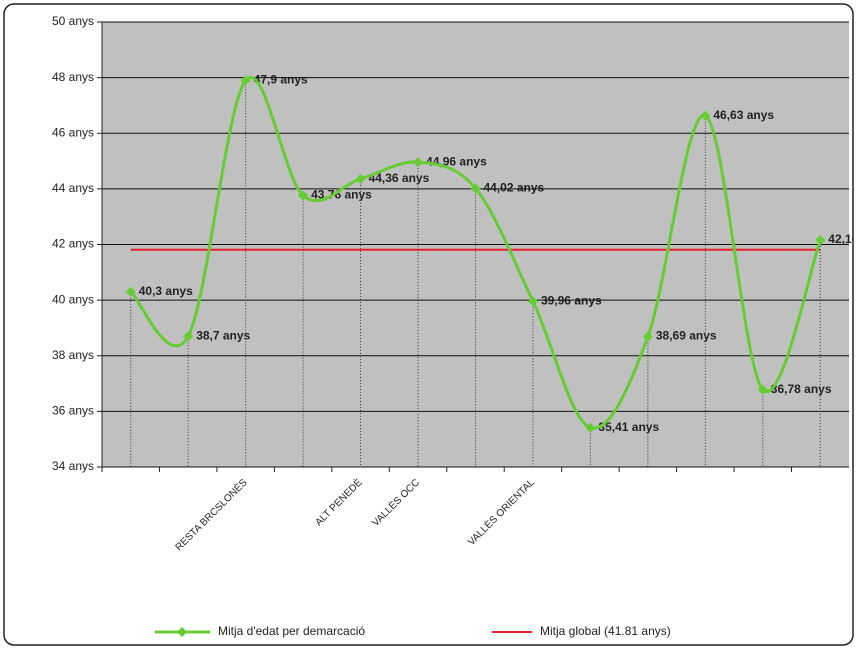 This screenshot has height=651, width=859. What do you see at coordinates (743, 115) in the screenshot?
I see `value-label: 46,63 anys` at bounding box center [743, 115].